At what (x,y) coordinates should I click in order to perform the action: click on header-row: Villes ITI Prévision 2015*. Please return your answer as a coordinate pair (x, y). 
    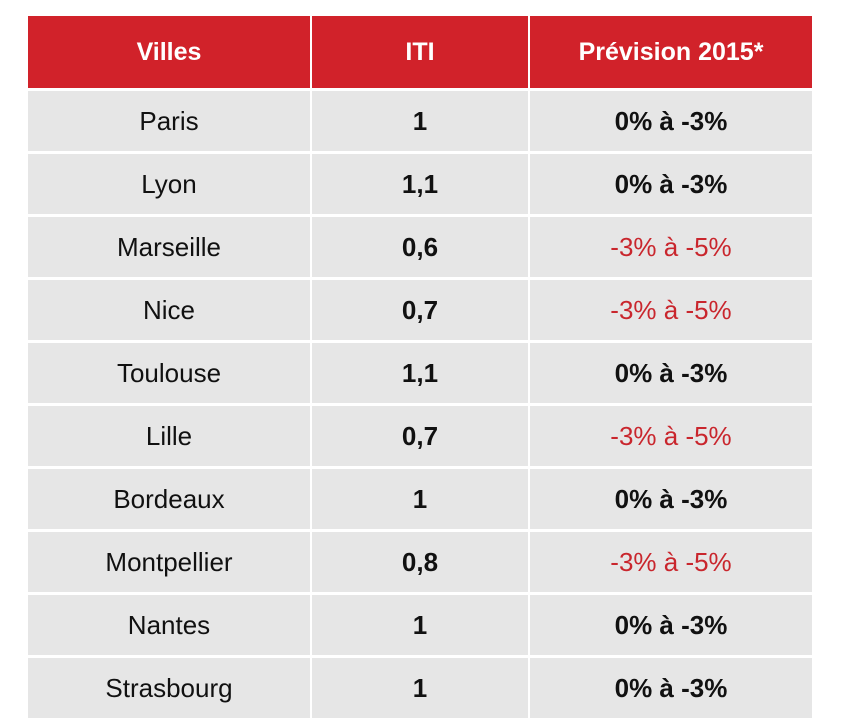
    Looking at the image, I should click on (420, 53).